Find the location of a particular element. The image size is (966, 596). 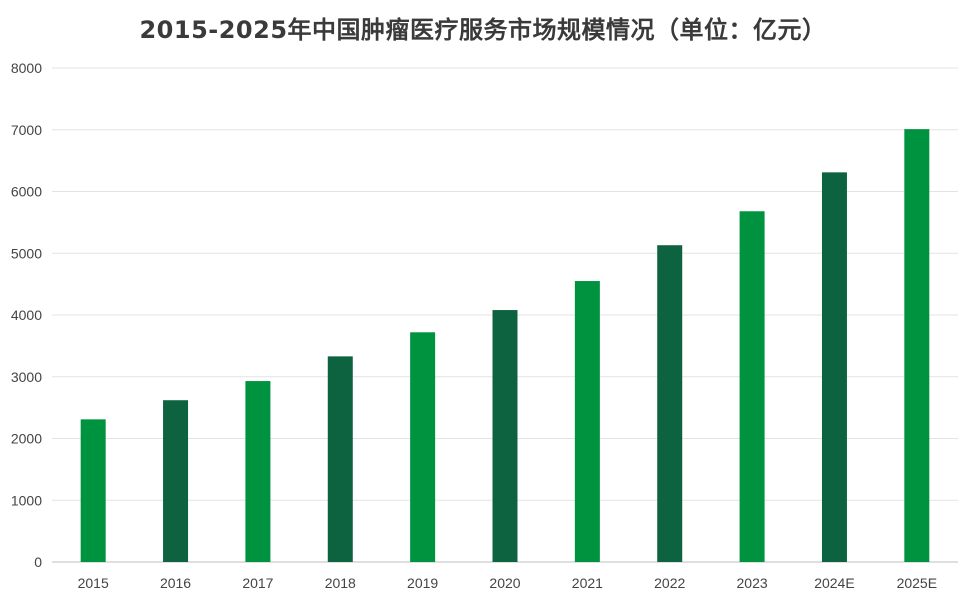

y-tick-label: 0 is located at coordinates (38, 562).